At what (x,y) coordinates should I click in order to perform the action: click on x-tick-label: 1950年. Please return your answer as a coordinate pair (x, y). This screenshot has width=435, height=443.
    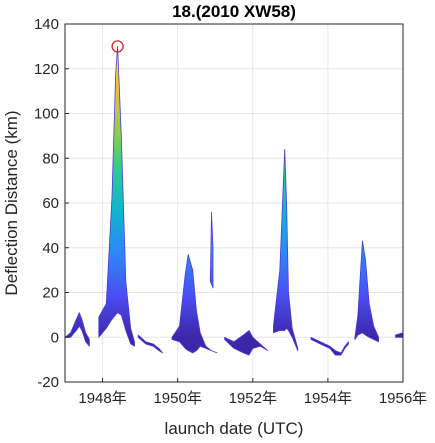
    Looking at the image, I should click on (177, 398).